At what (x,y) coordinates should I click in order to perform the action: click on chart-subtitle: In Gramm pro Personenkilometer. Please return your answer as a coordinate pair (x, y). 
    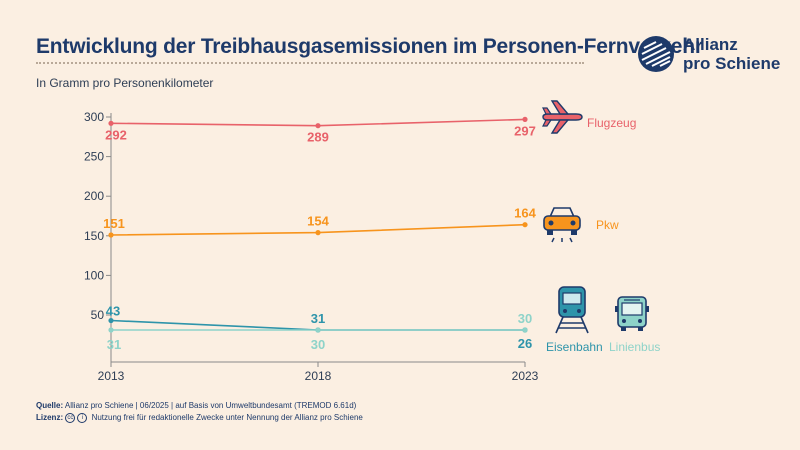
    Looking at the image, I should click on (125, 83).